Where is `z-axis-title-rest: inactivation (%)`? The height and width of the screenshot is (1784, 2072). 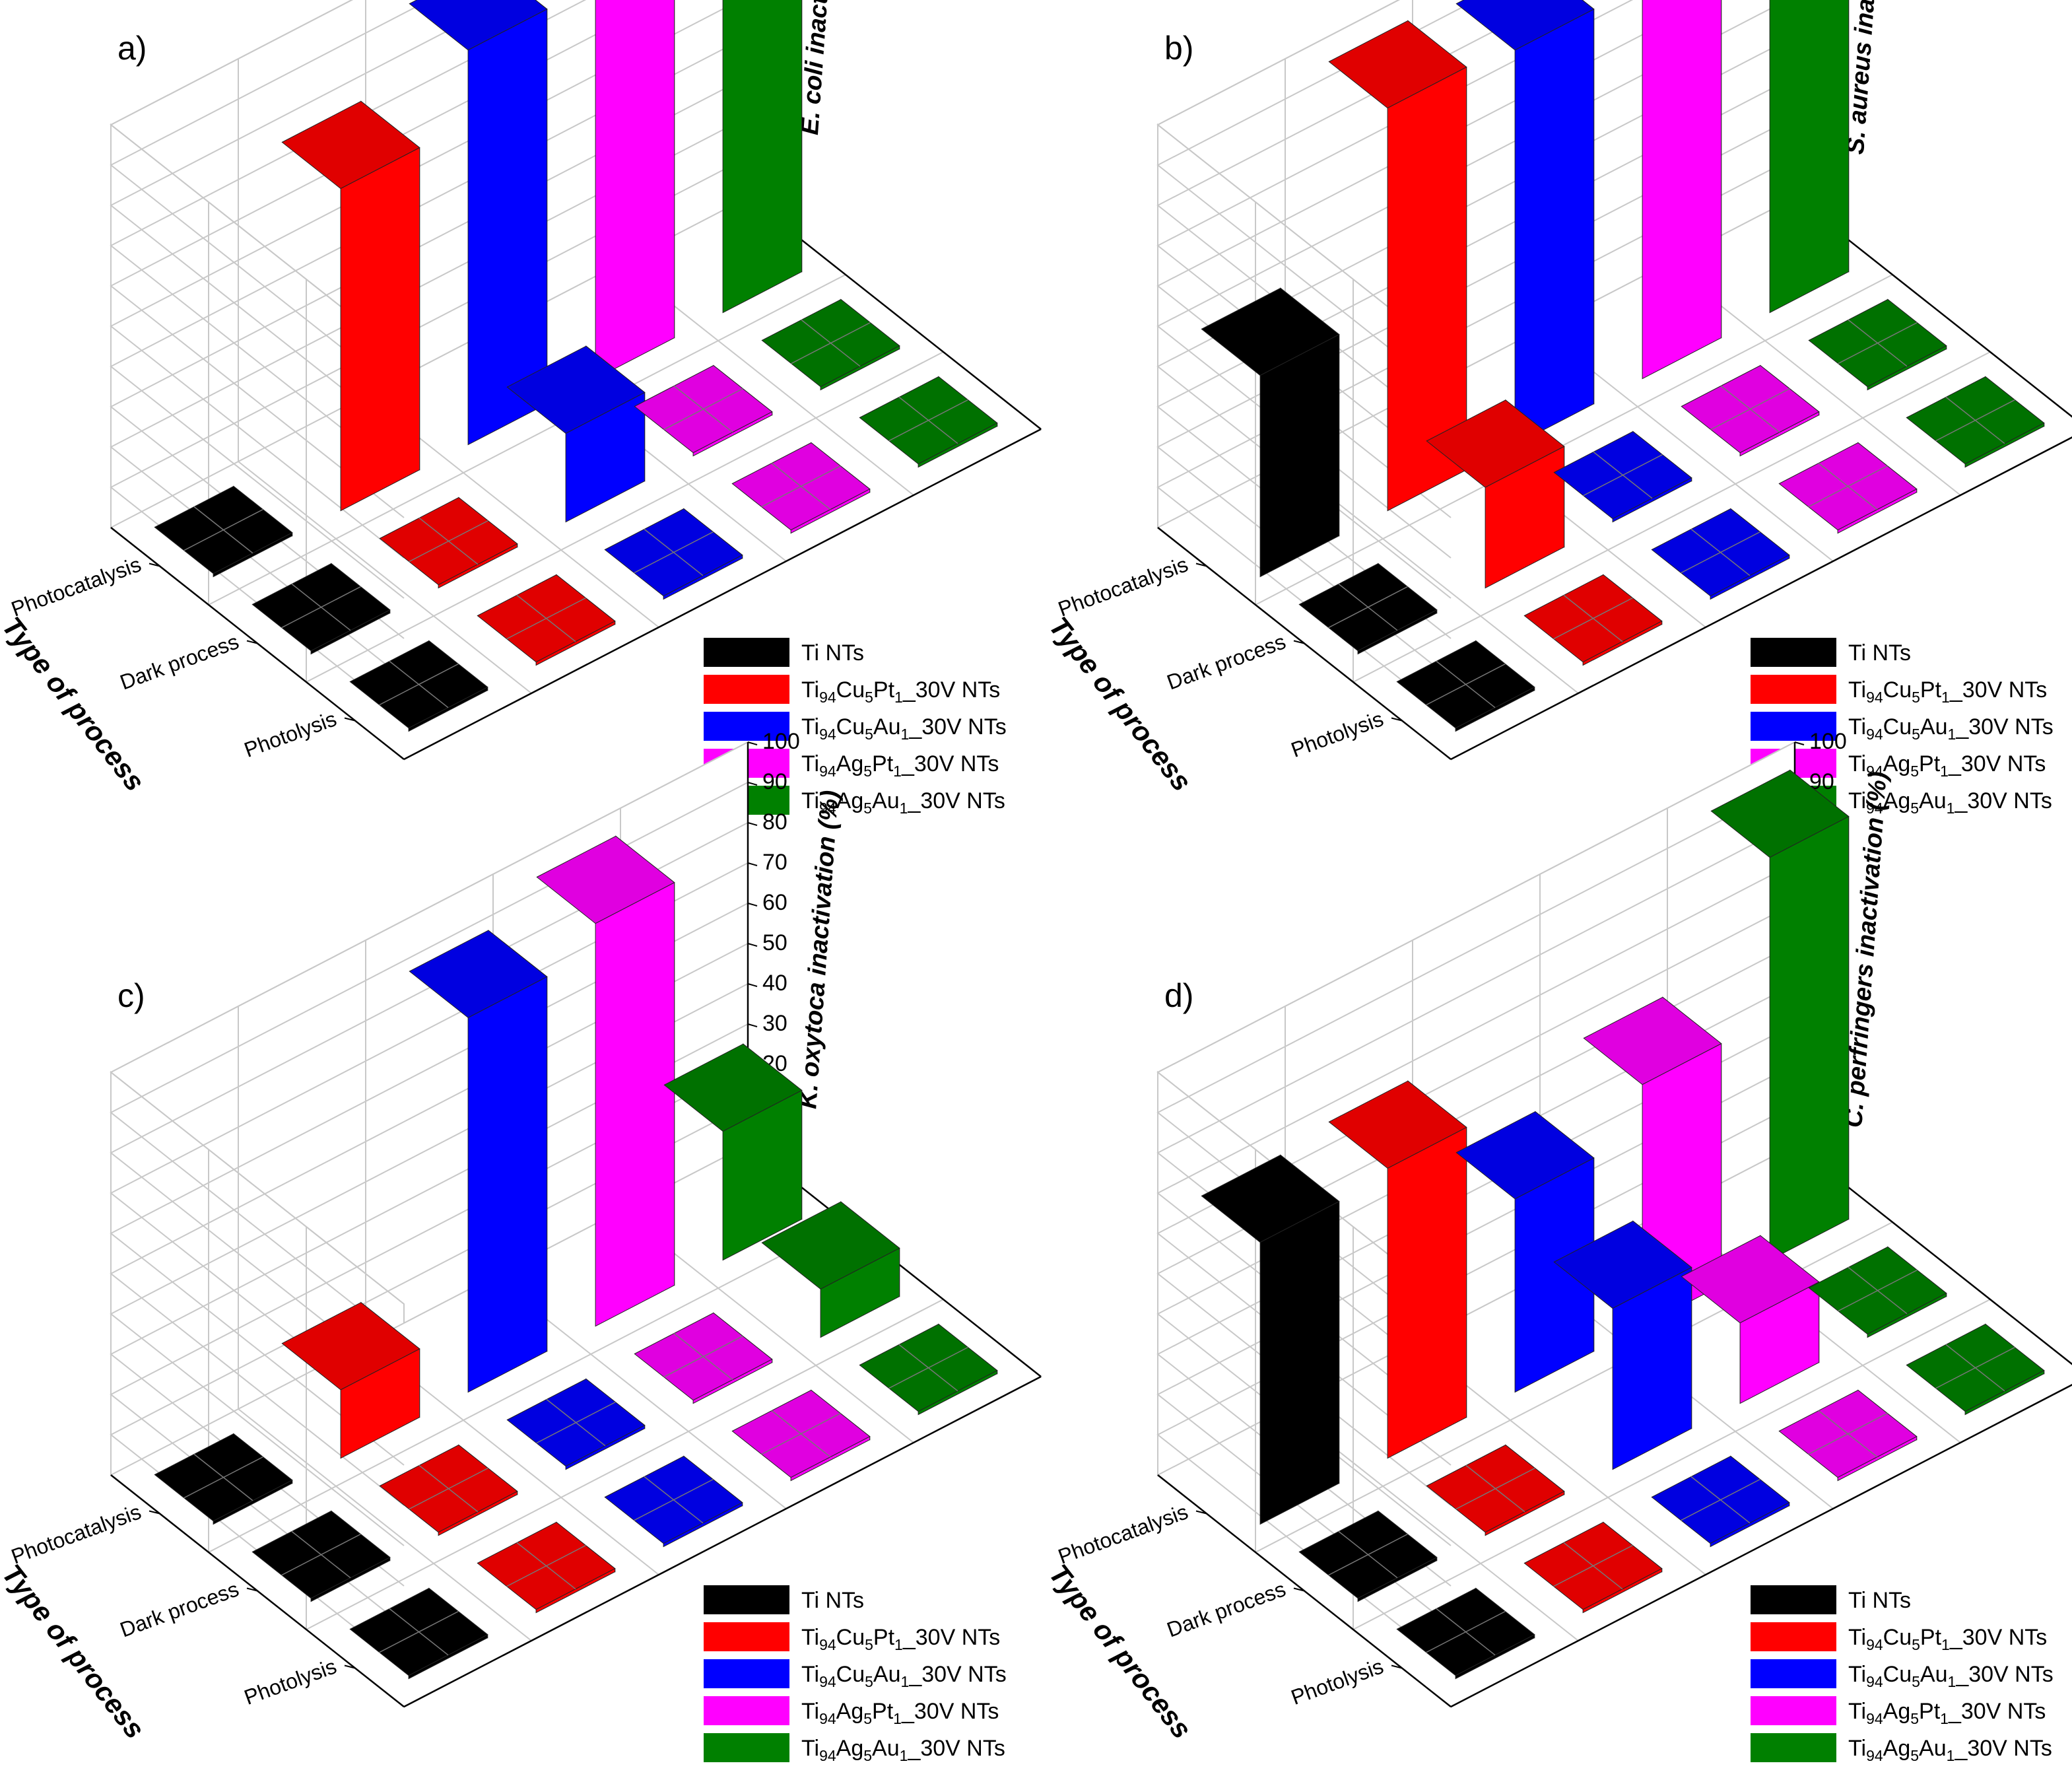
z-axis-title-rest: inactivation (%) is located at coordinates (824, 887).